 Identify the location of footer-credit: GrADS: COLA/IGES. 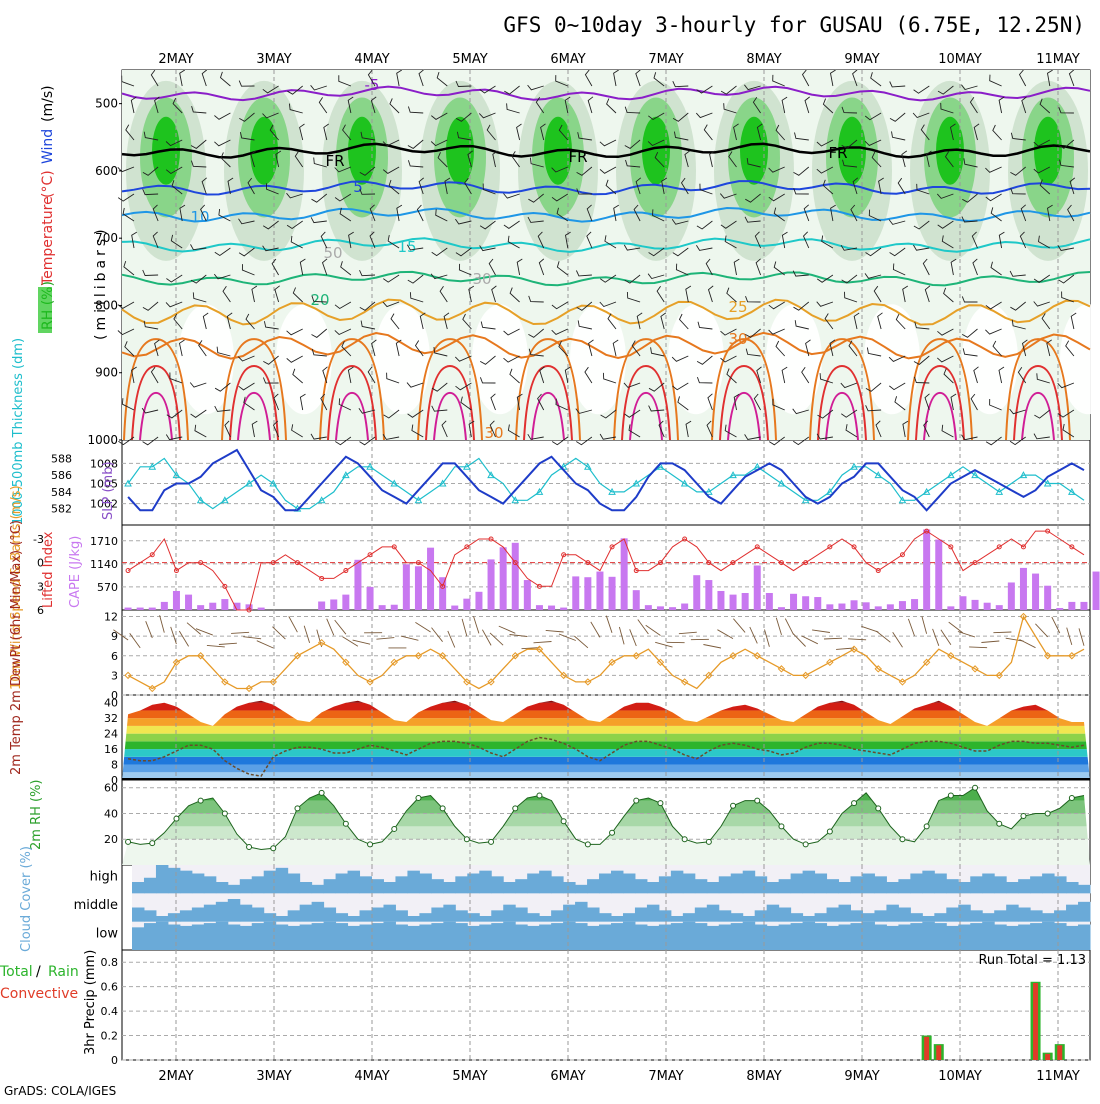
(60, 1091).